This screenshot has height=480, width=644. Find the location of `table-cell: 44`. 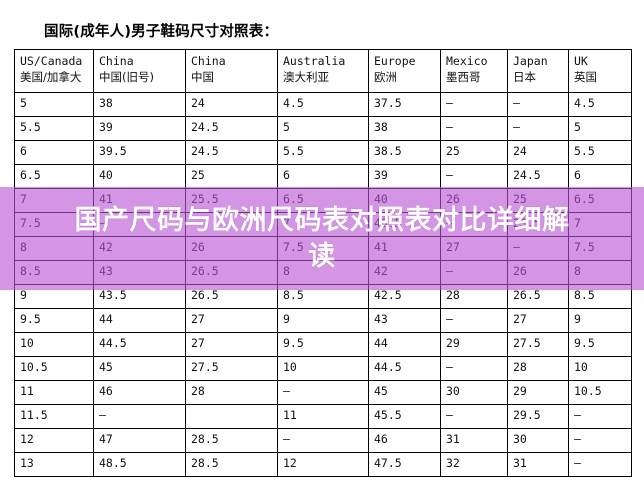

table-cell: 44 is located at coordinates (404, 344).